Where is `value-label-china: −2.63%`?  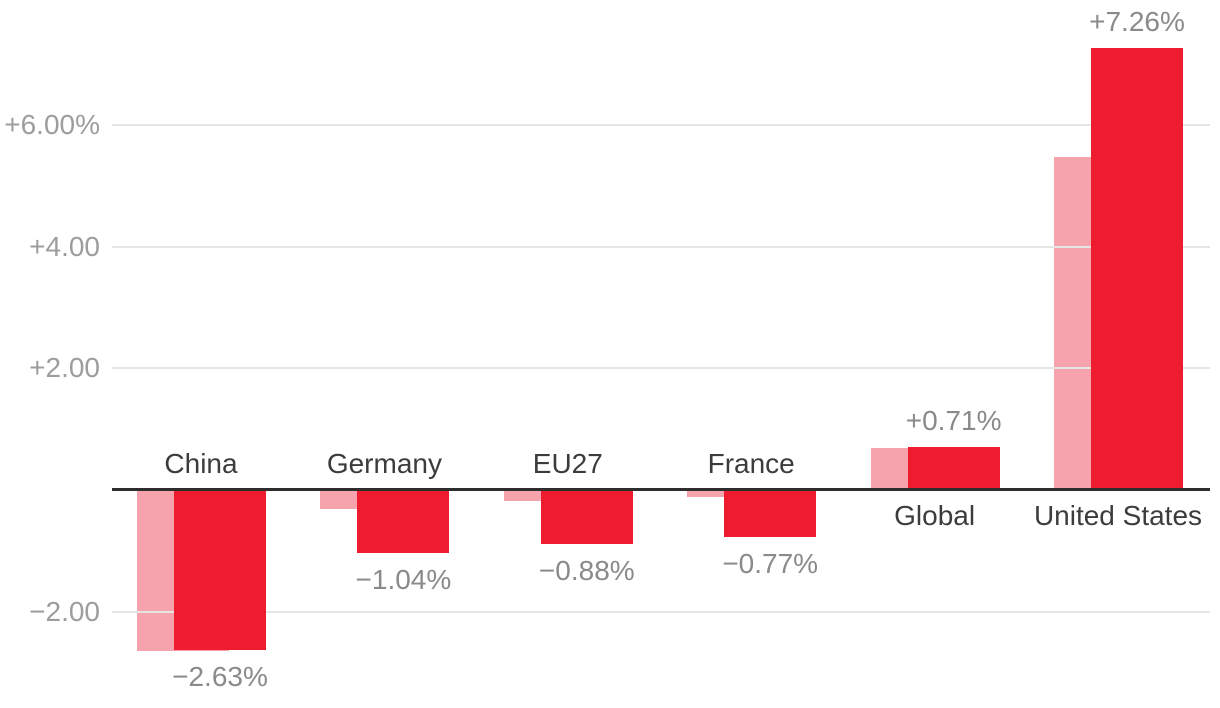 value-label-china: −2.63% is located at coordinates (220, 677).